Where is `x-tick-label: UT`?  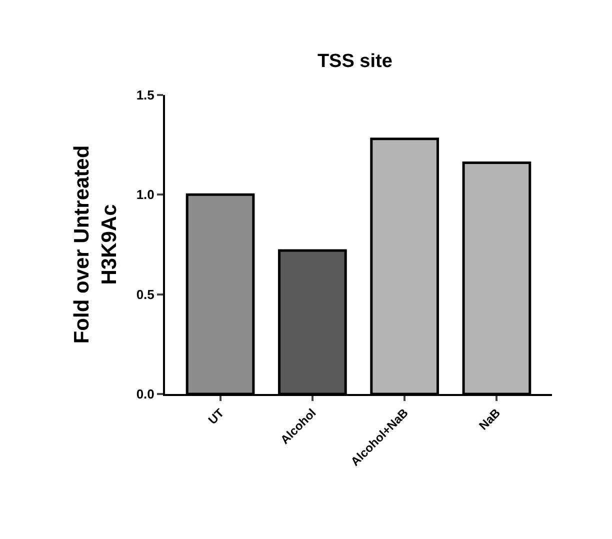 x-tick-label: UT is located at coordinates (216, 416).